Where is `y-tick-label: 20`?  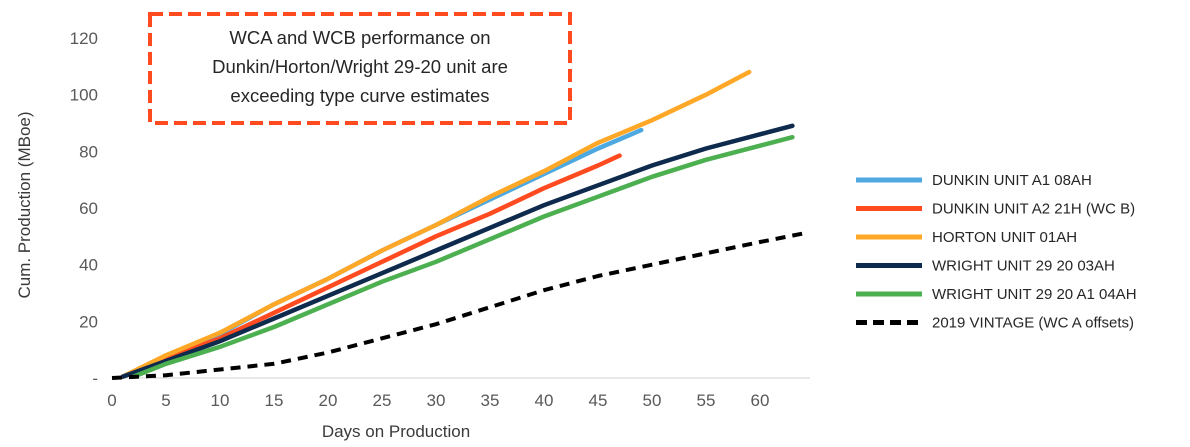
y-tick-label: 20 is located at coordinates (88, 321).